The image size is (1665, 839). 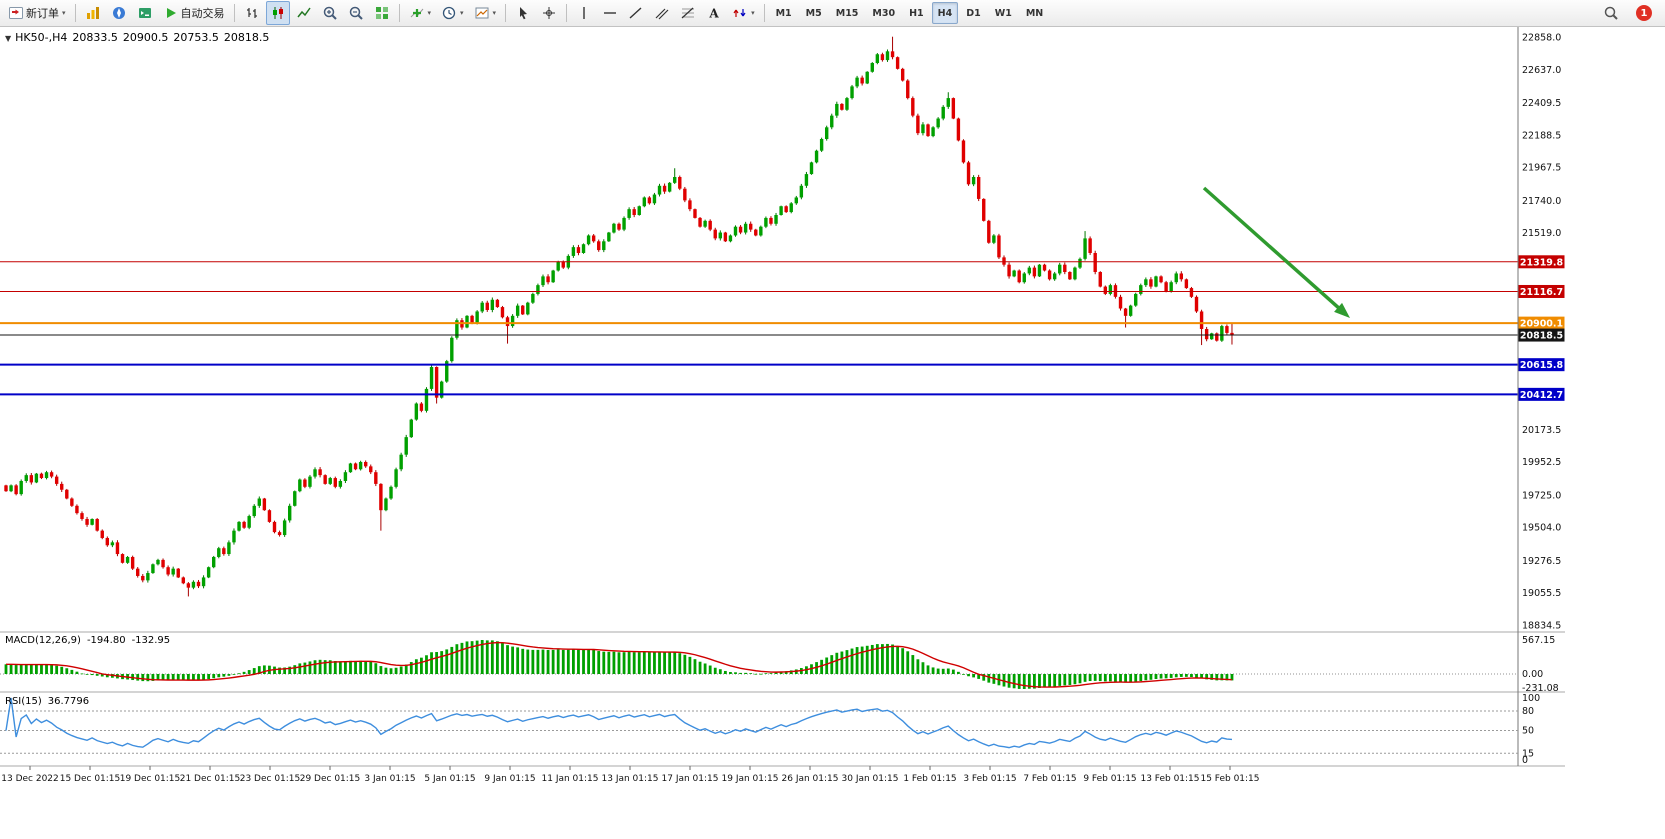 What do you see at coordinates (619, 664) in the screenshot?
I see `macd-histogram` at bounding box center [619, 664].